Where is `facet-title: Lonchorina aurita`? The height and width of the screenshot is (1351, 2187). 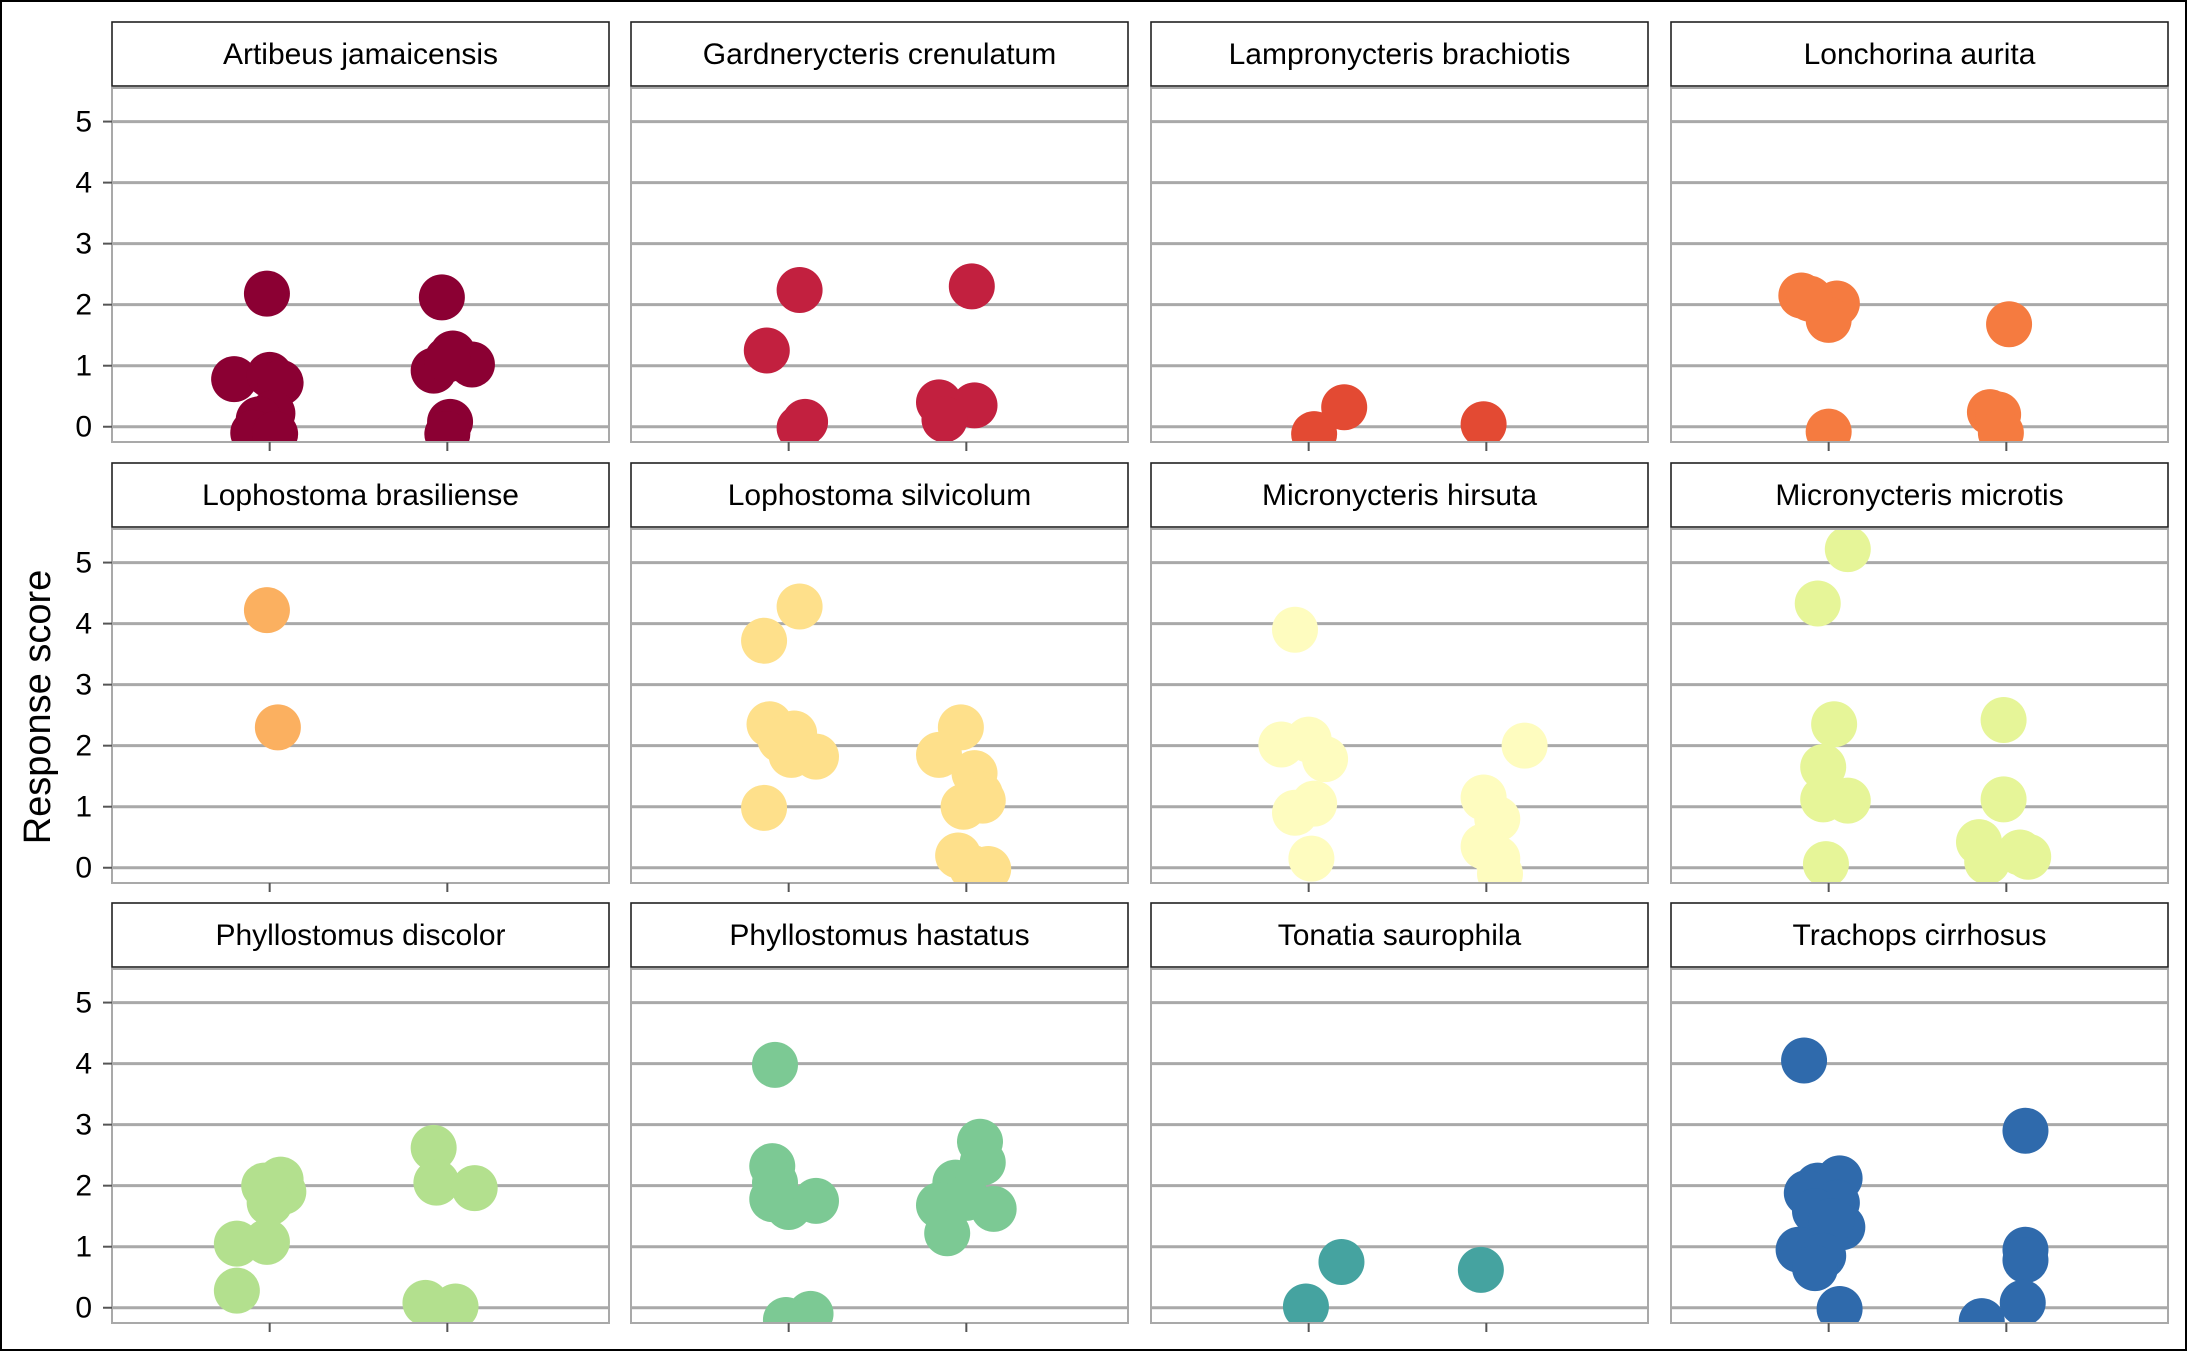 facet-title: Lonchorina aurita is located at coordinates (1920, 54).